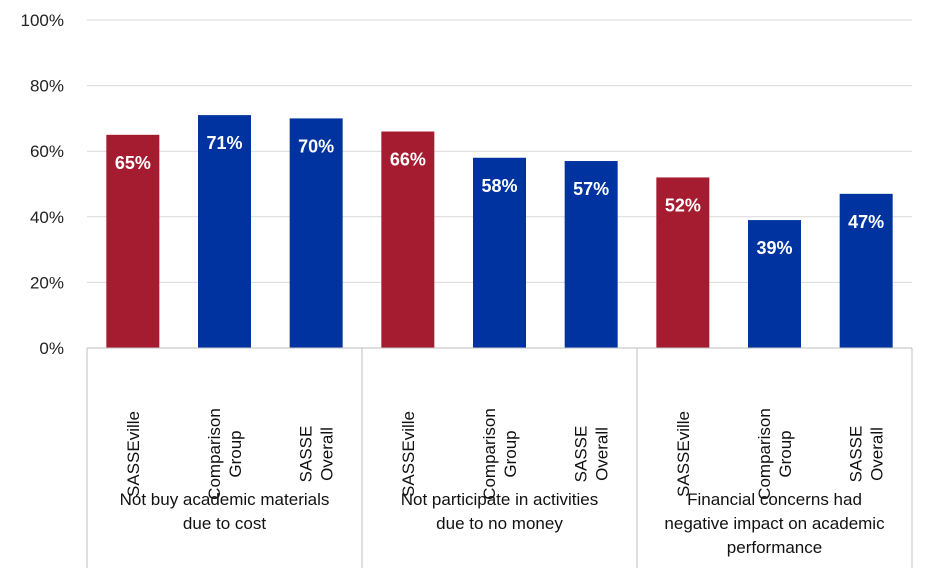 This screenshot has width=928, height=568. What do you see at coordinates (133, 163) in the screenshot?
I see `data-label: 65%` at bounding box center [133, 163].